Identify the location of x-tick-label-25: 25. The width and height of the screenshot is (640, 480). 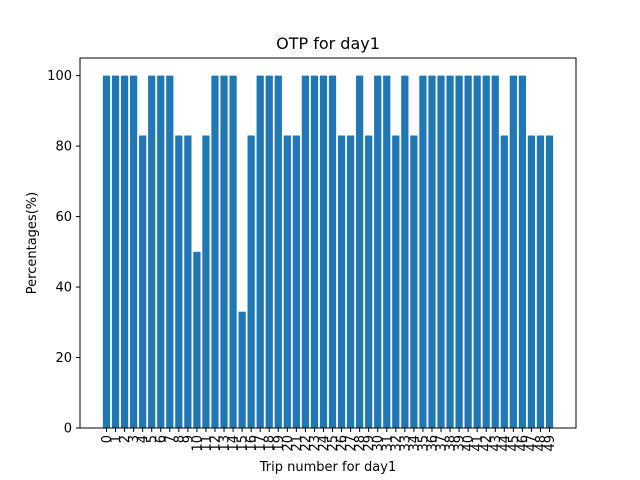
(333, 443).